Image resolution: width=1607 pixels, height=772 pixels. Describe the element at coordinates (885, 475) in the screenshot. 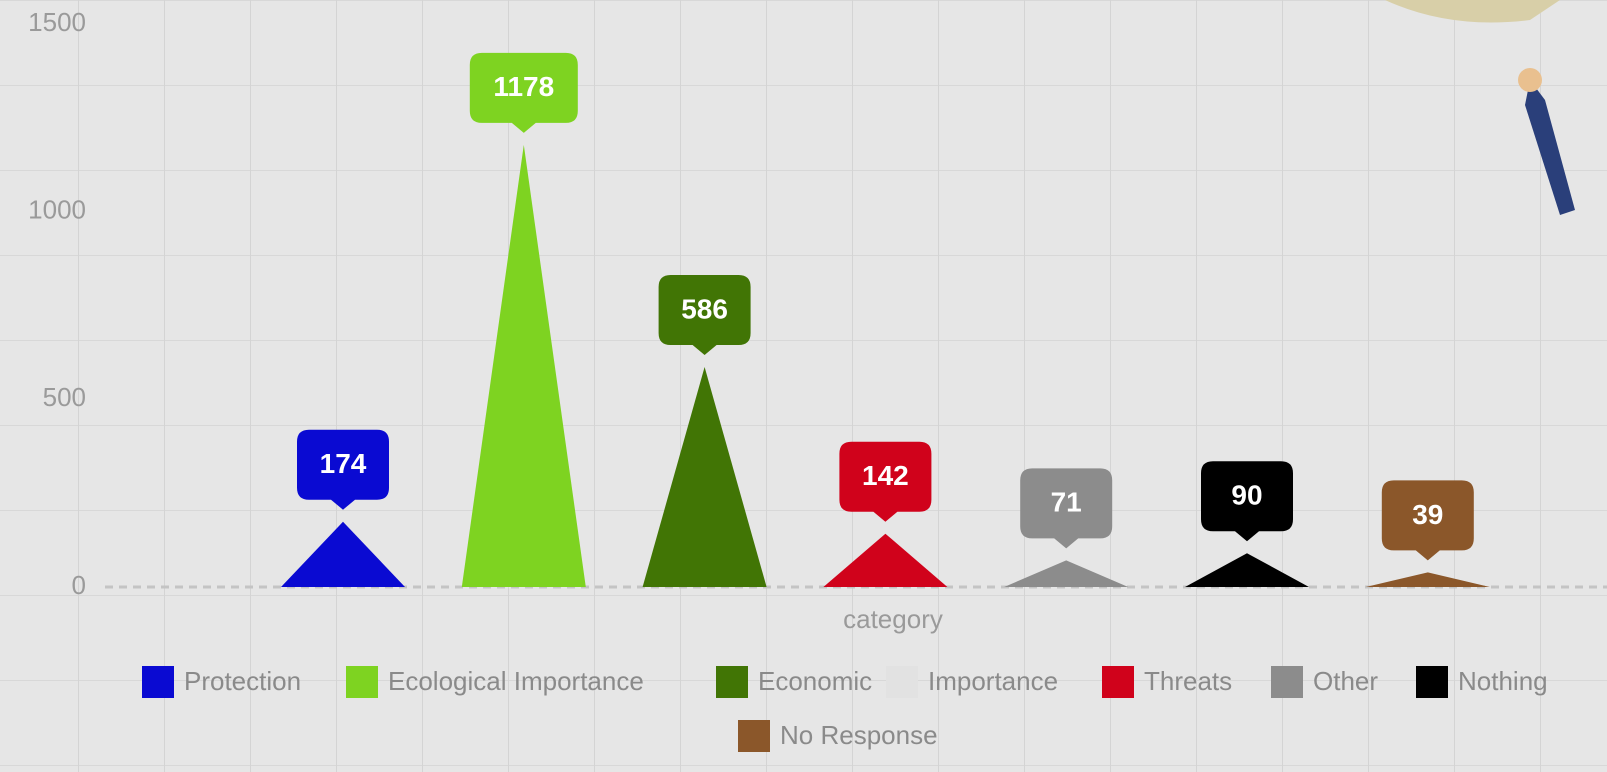

I see `value-label: 142` at that location.